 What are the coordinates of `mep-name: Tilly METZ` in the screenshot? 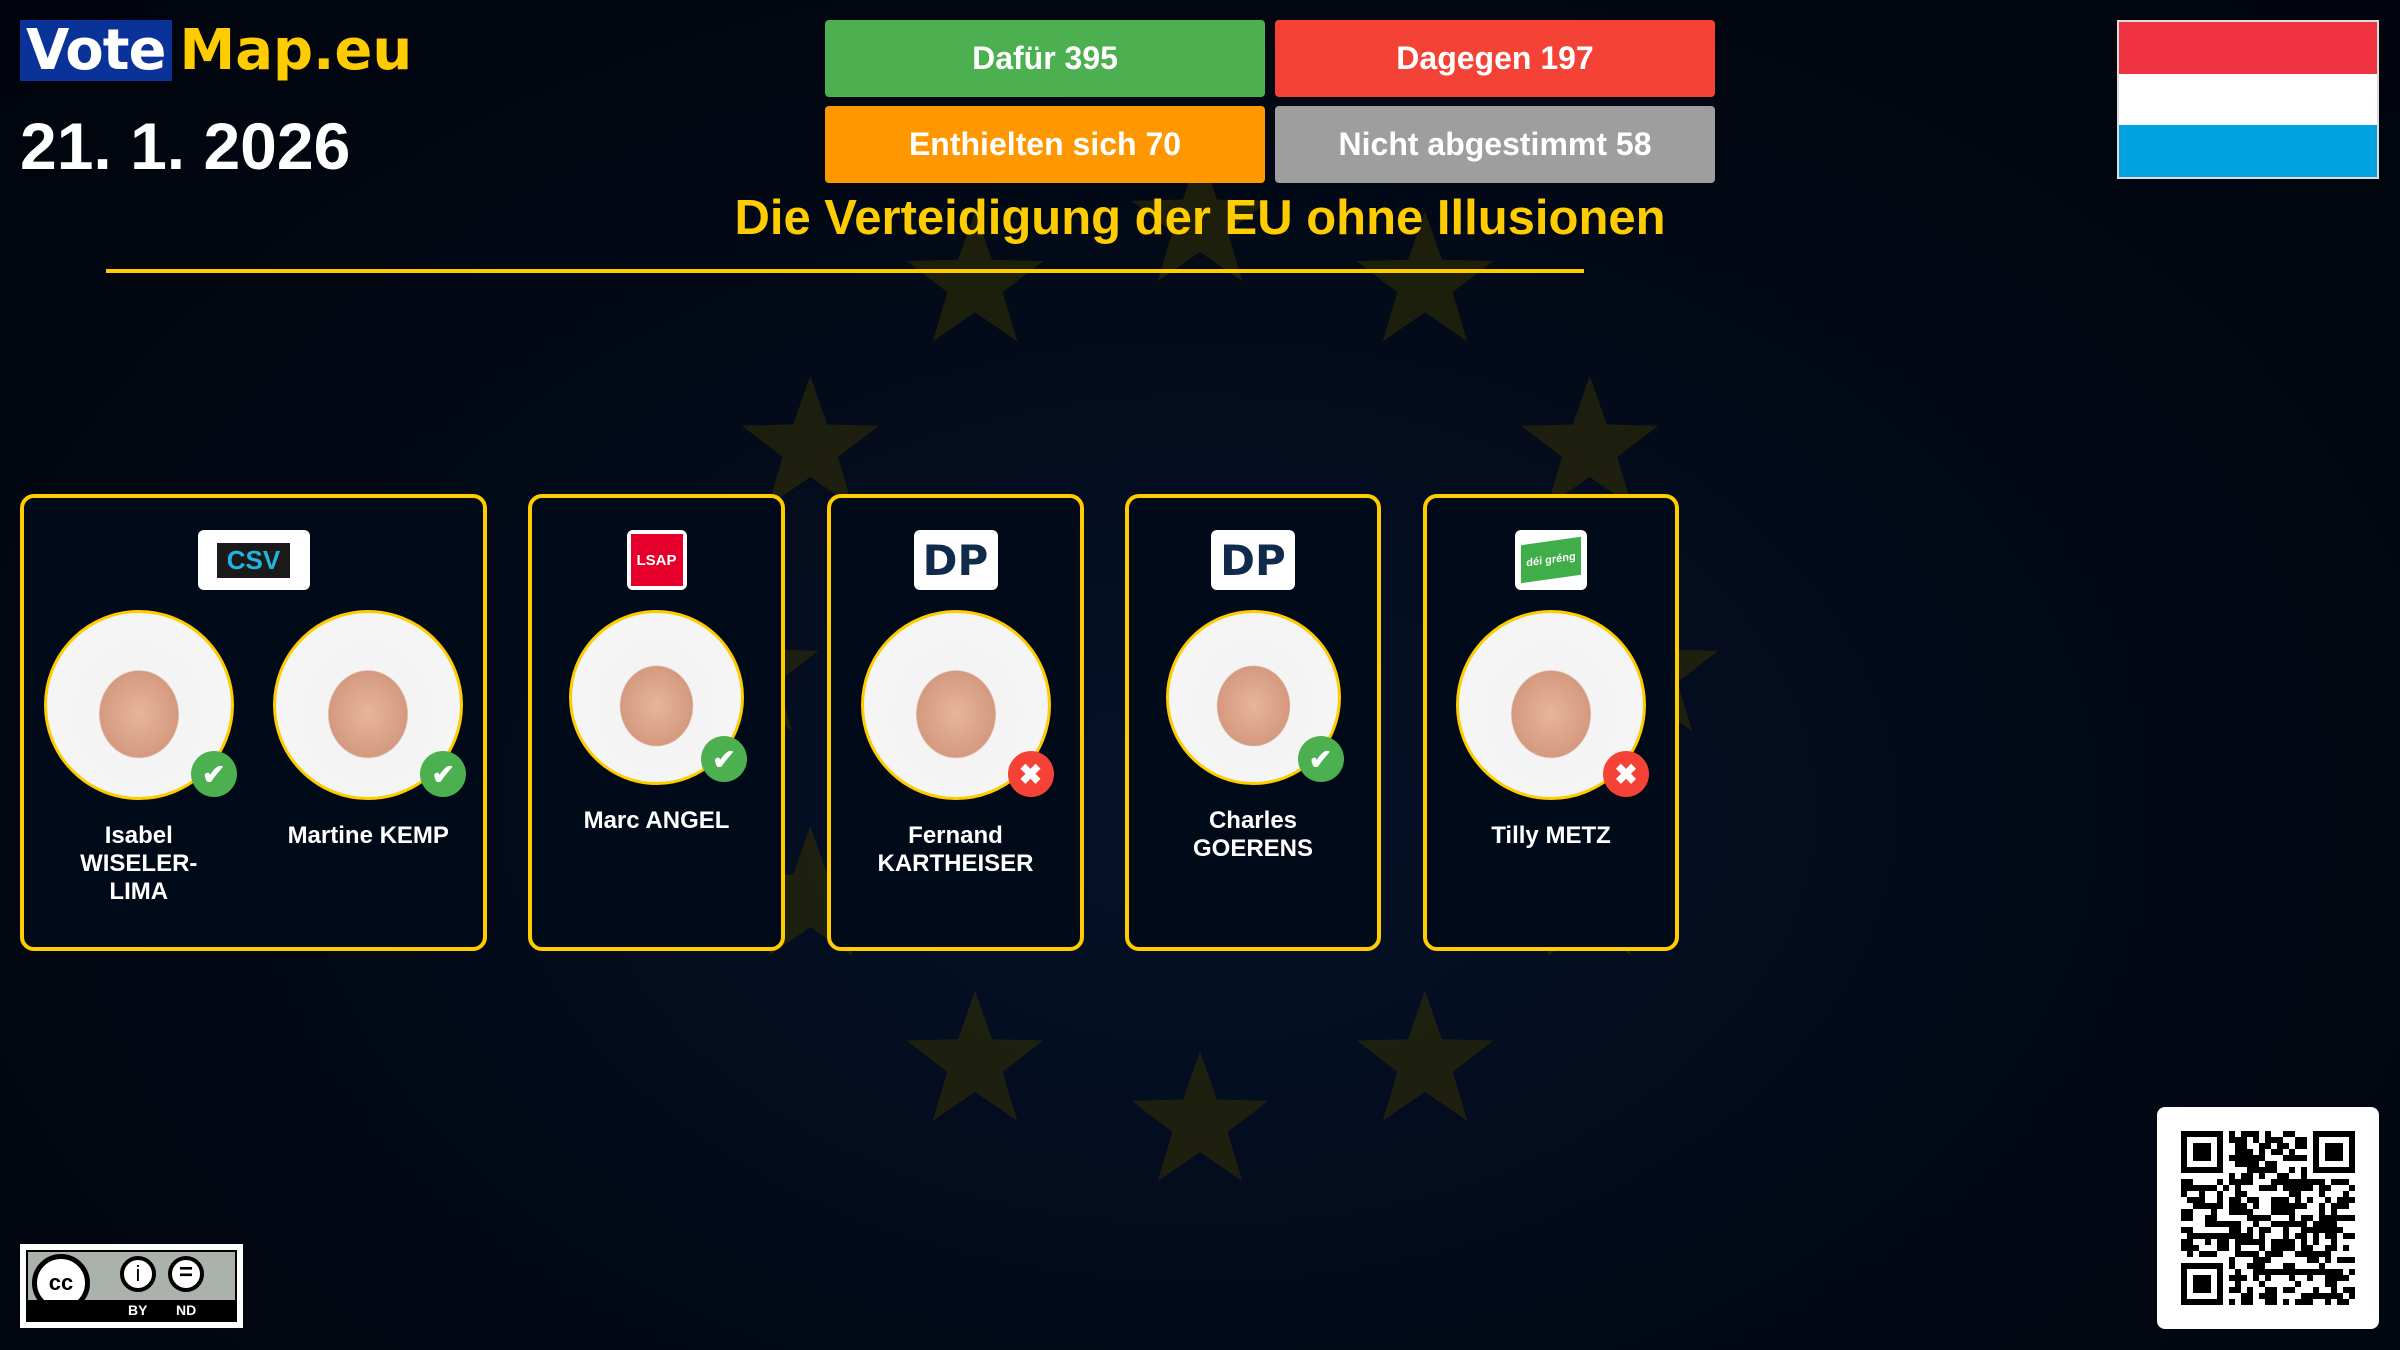 It's located at (1551, 835).